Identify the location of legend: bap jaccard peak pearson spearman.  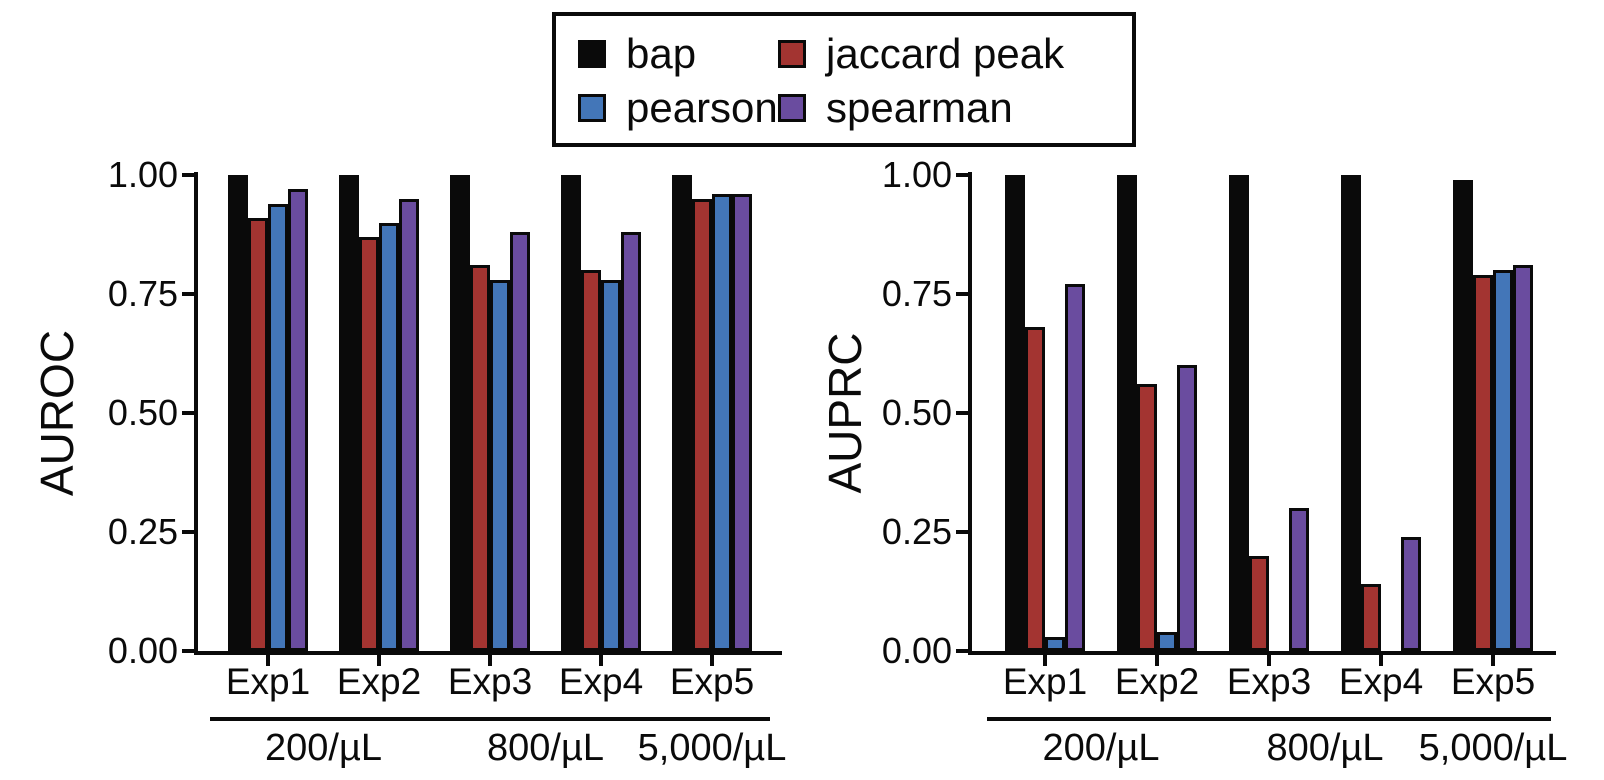
(844, 79).